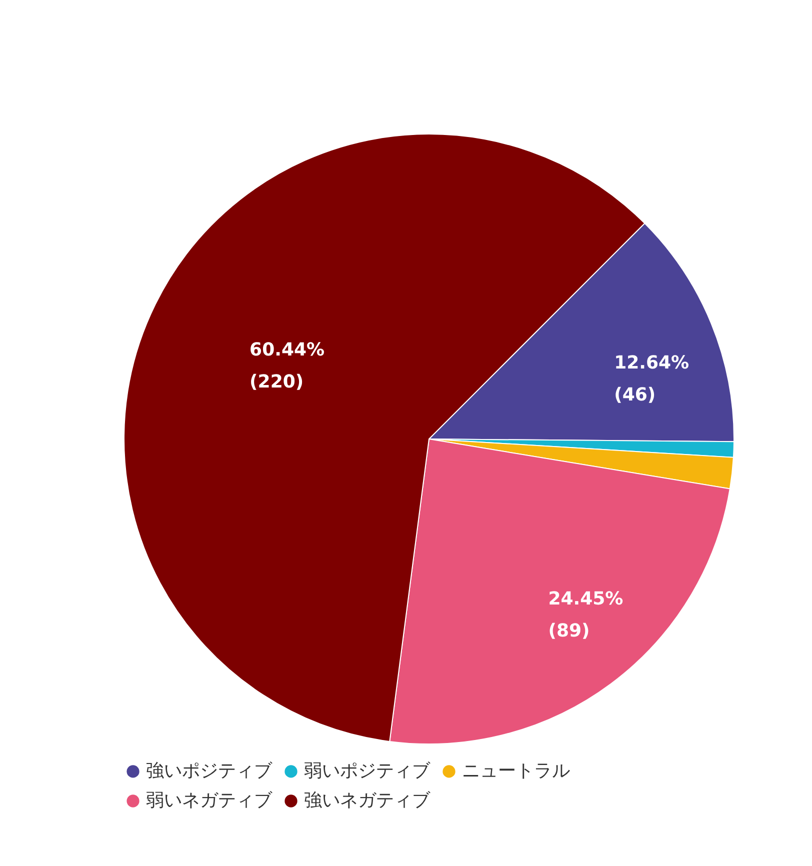 This screenshot has height=866, width=812. Describe the element at coordinates (209, 800) in the screenshot. I see `legend-label: 弱いネガティブ` at that location.